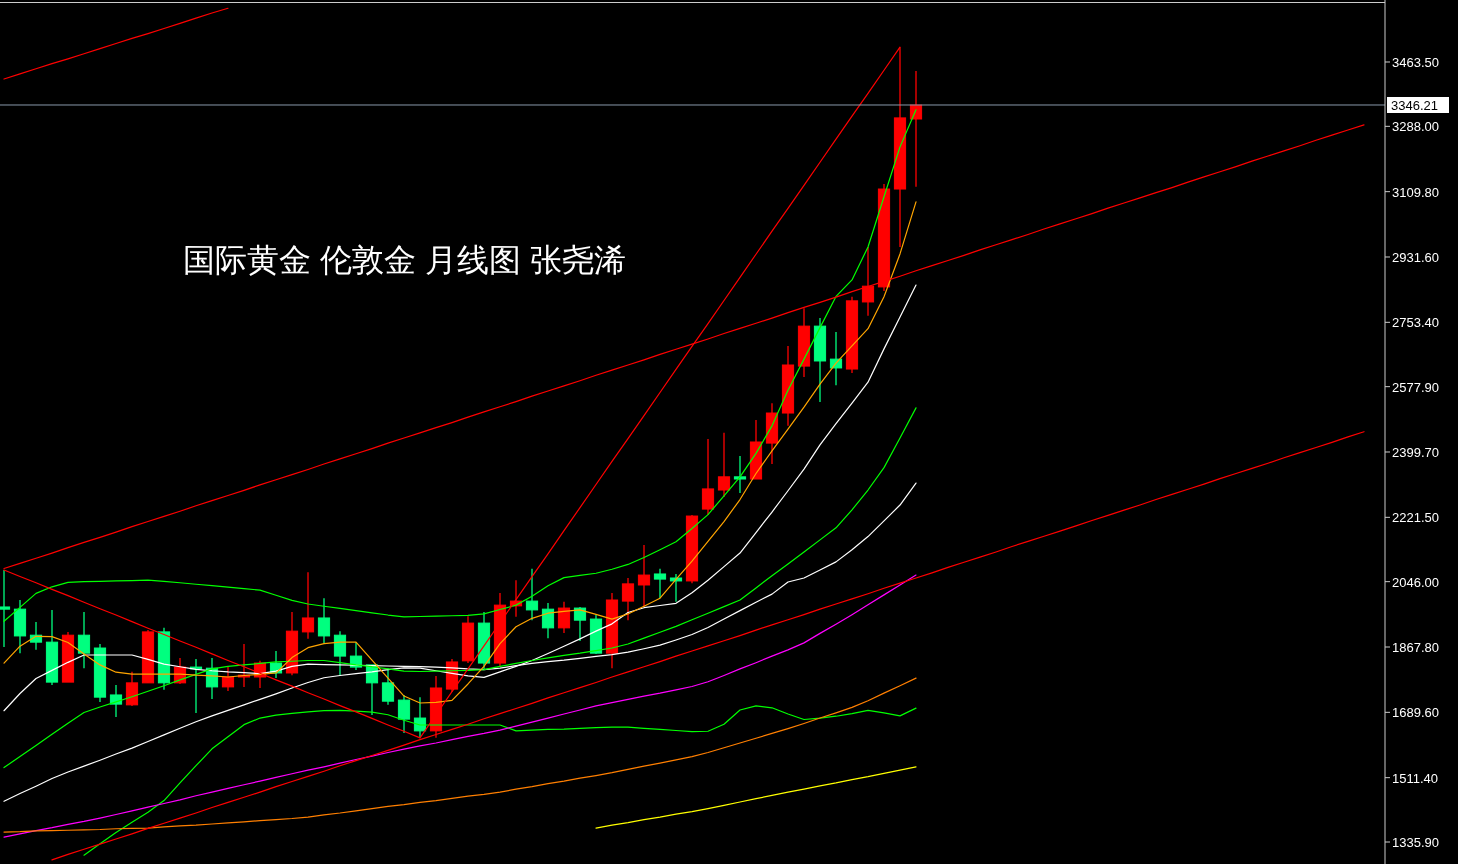 The height and width of the screenshot is (864, 1458). I want to click on ref-line-label: 3346.21, so click(1414, 105).